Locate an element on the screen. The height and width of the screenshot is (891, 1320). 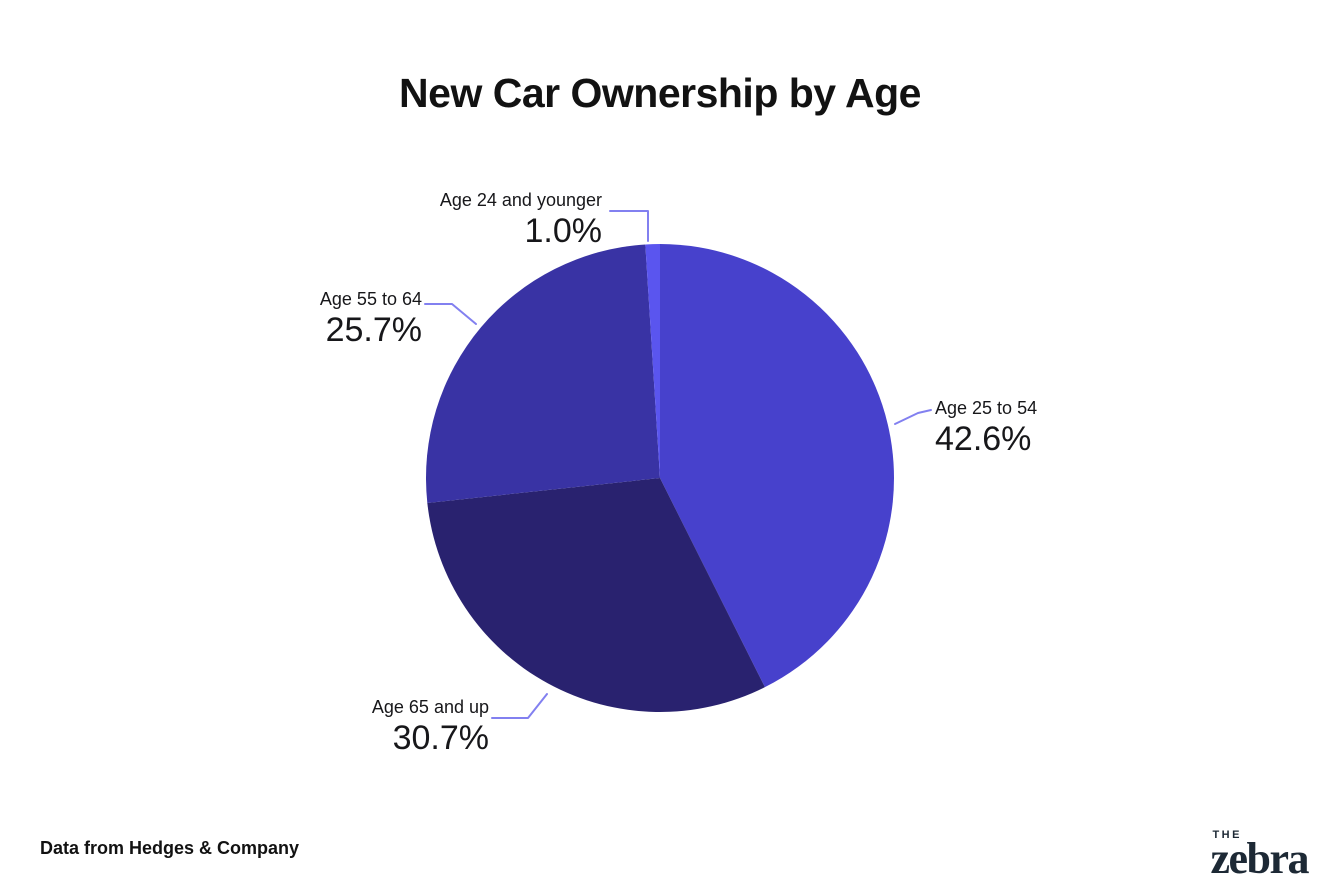
slice-value: 30.7% is located at coordinates (440, 737).